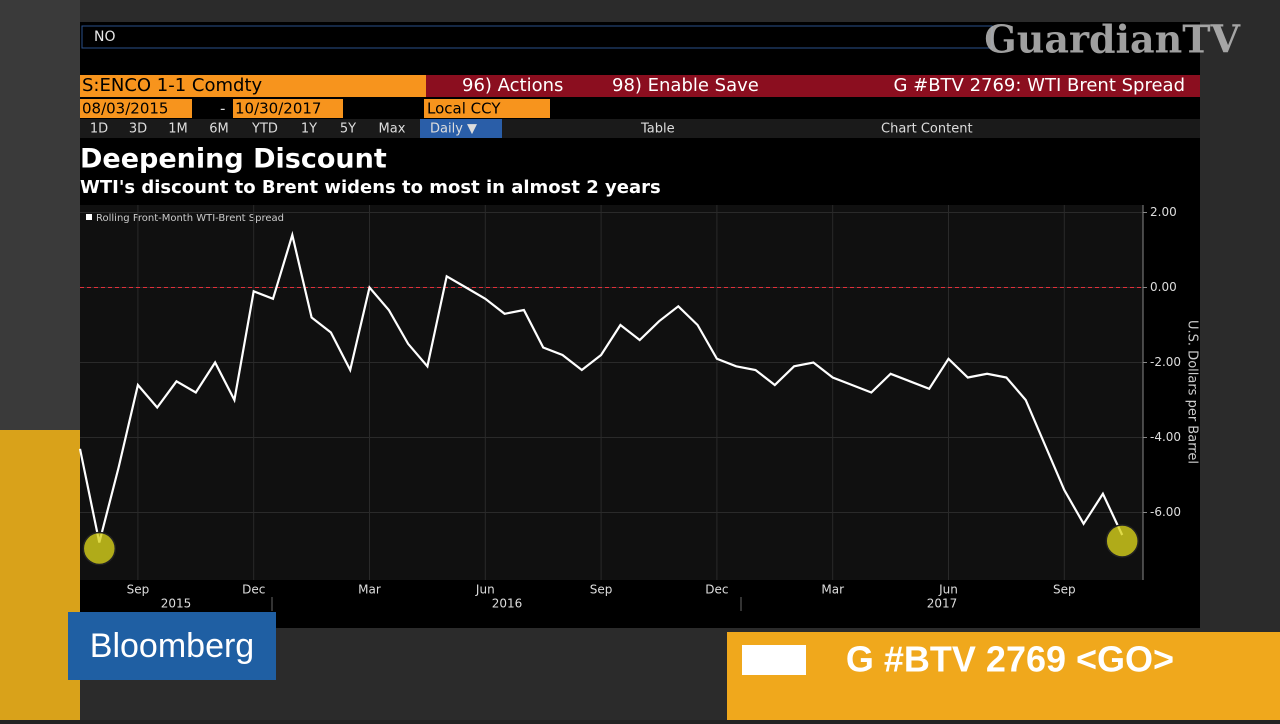 This screenshot has height=724, width=1280. I want to click on chart-content-button: Chart Content, so click(927, 129).